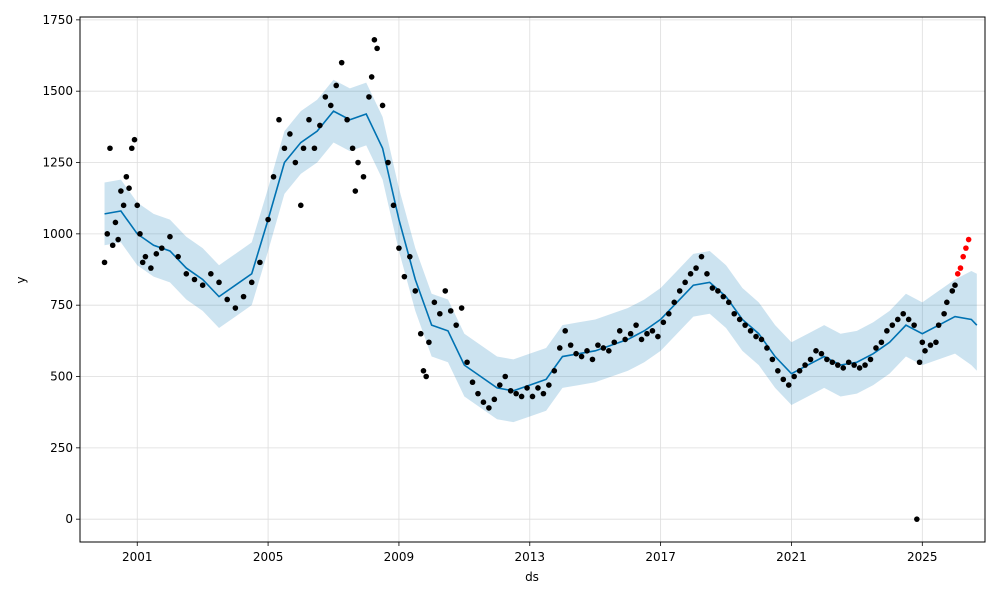 This screenshot has width=1000, height=600. I want to click on x-tick-label: 2001, so click(137, 557).